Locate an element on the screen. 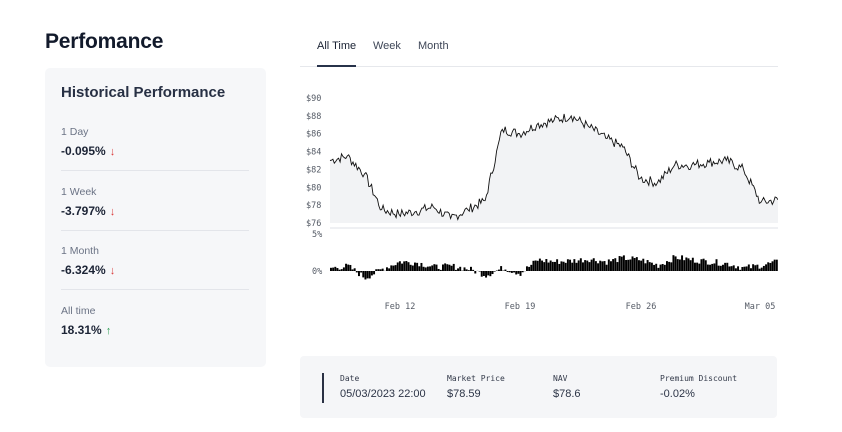  y-tick-label: $76 is located at coordinates (313, 224).